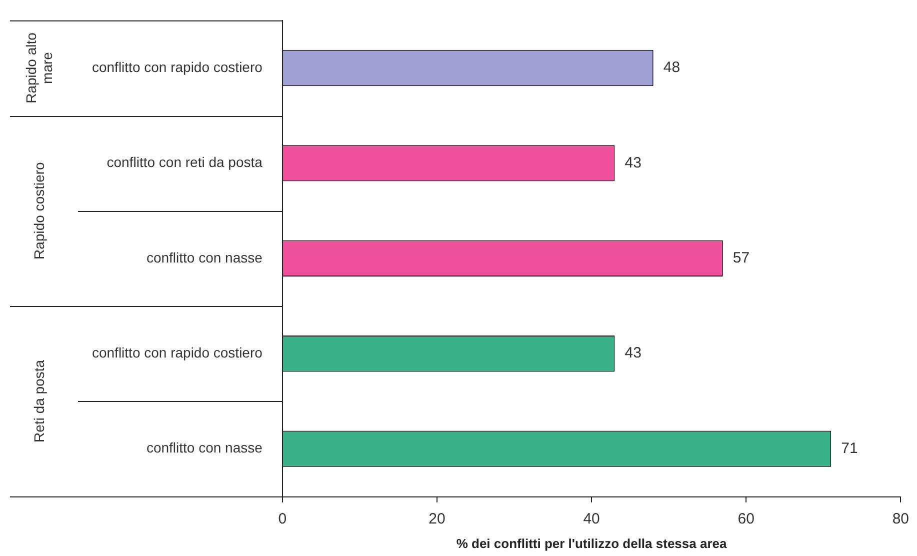  I want to click on x-axis-title: % dei conflitti per l'utilizzo della stessa area, so click(592, 543).